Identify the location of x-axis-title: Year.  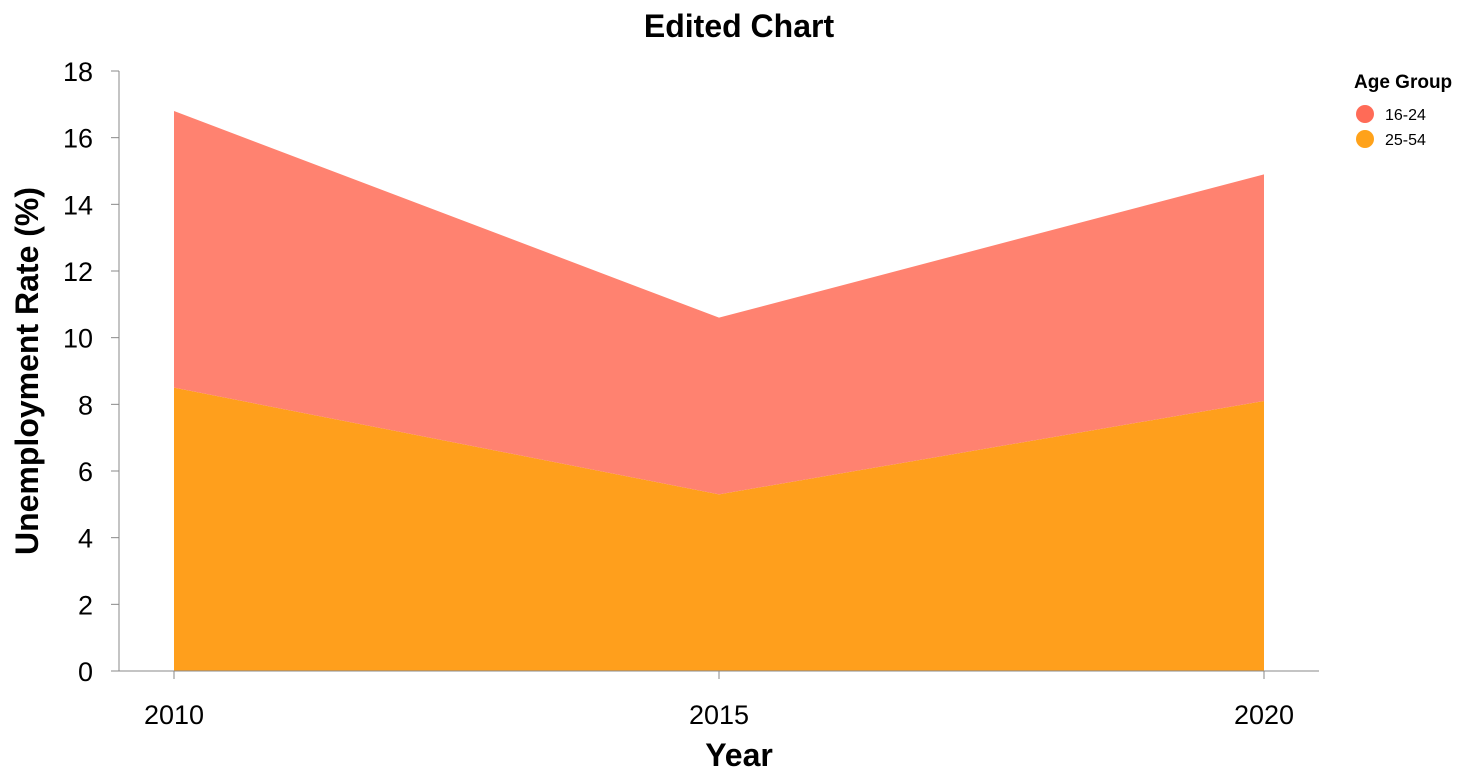
(739, 755).